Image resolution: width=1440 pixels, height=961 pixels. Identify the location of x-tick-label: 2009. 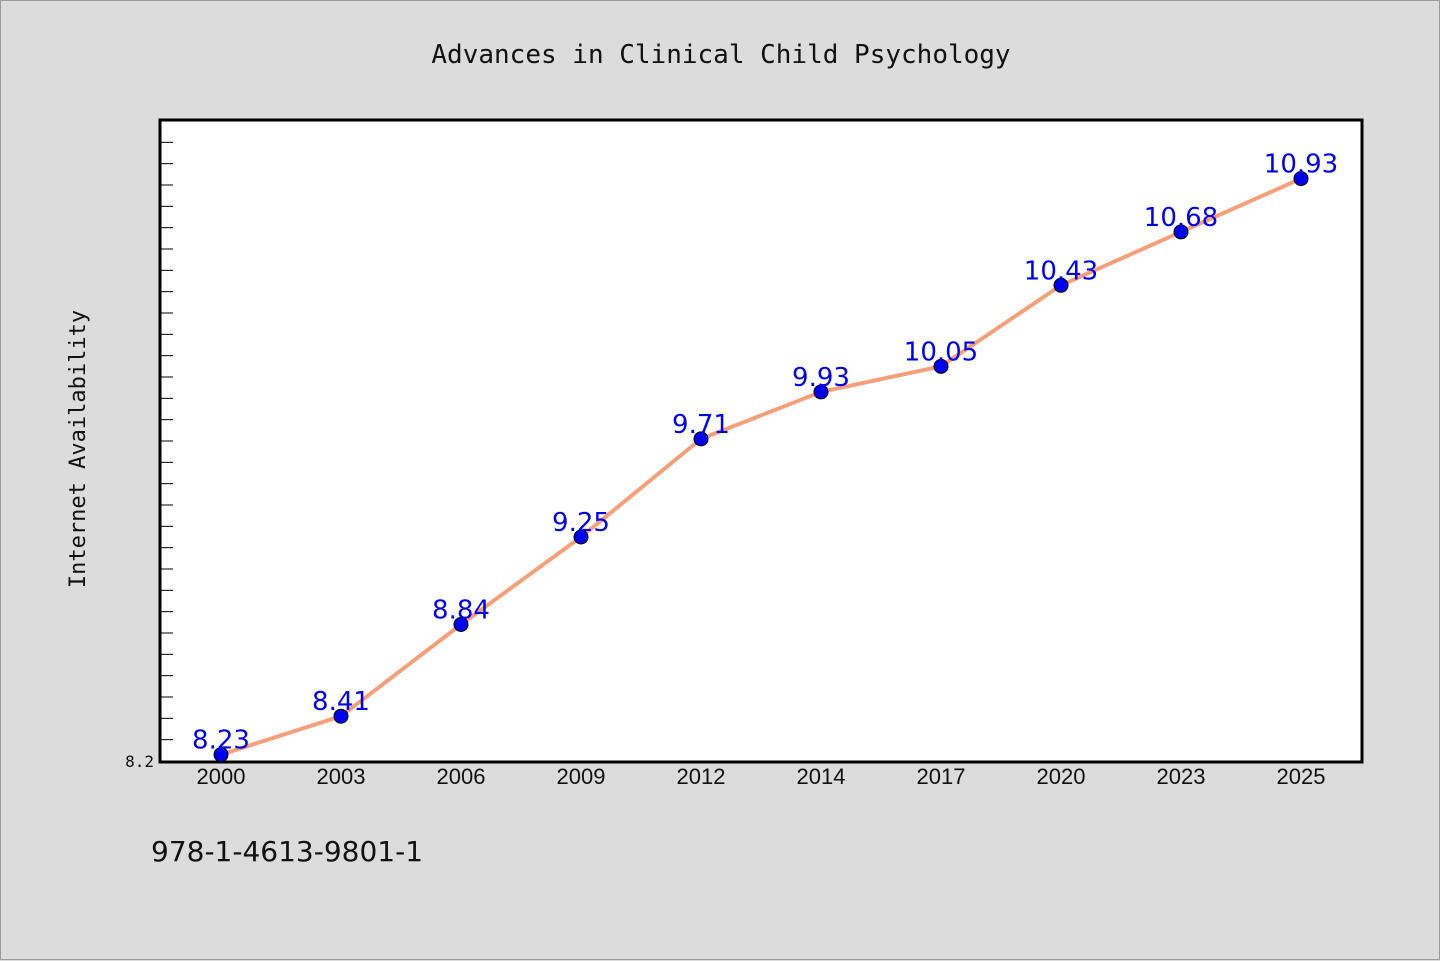
(581, 776).